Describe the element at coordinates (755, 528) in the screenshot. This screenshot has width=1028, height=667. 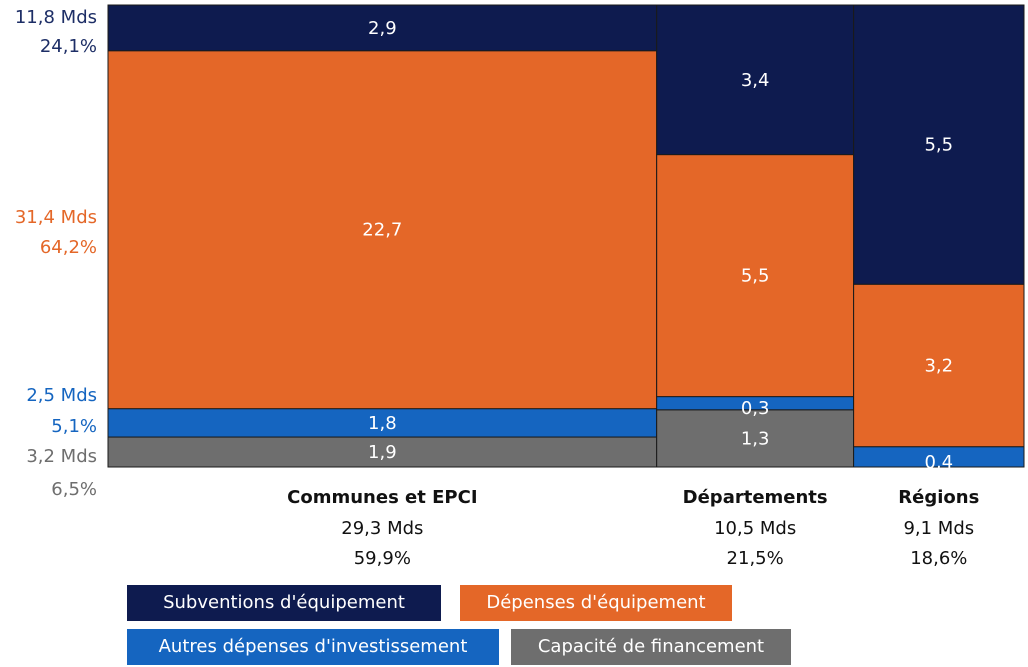
I see `category-total-departements: 10,5 Mds` at that location.